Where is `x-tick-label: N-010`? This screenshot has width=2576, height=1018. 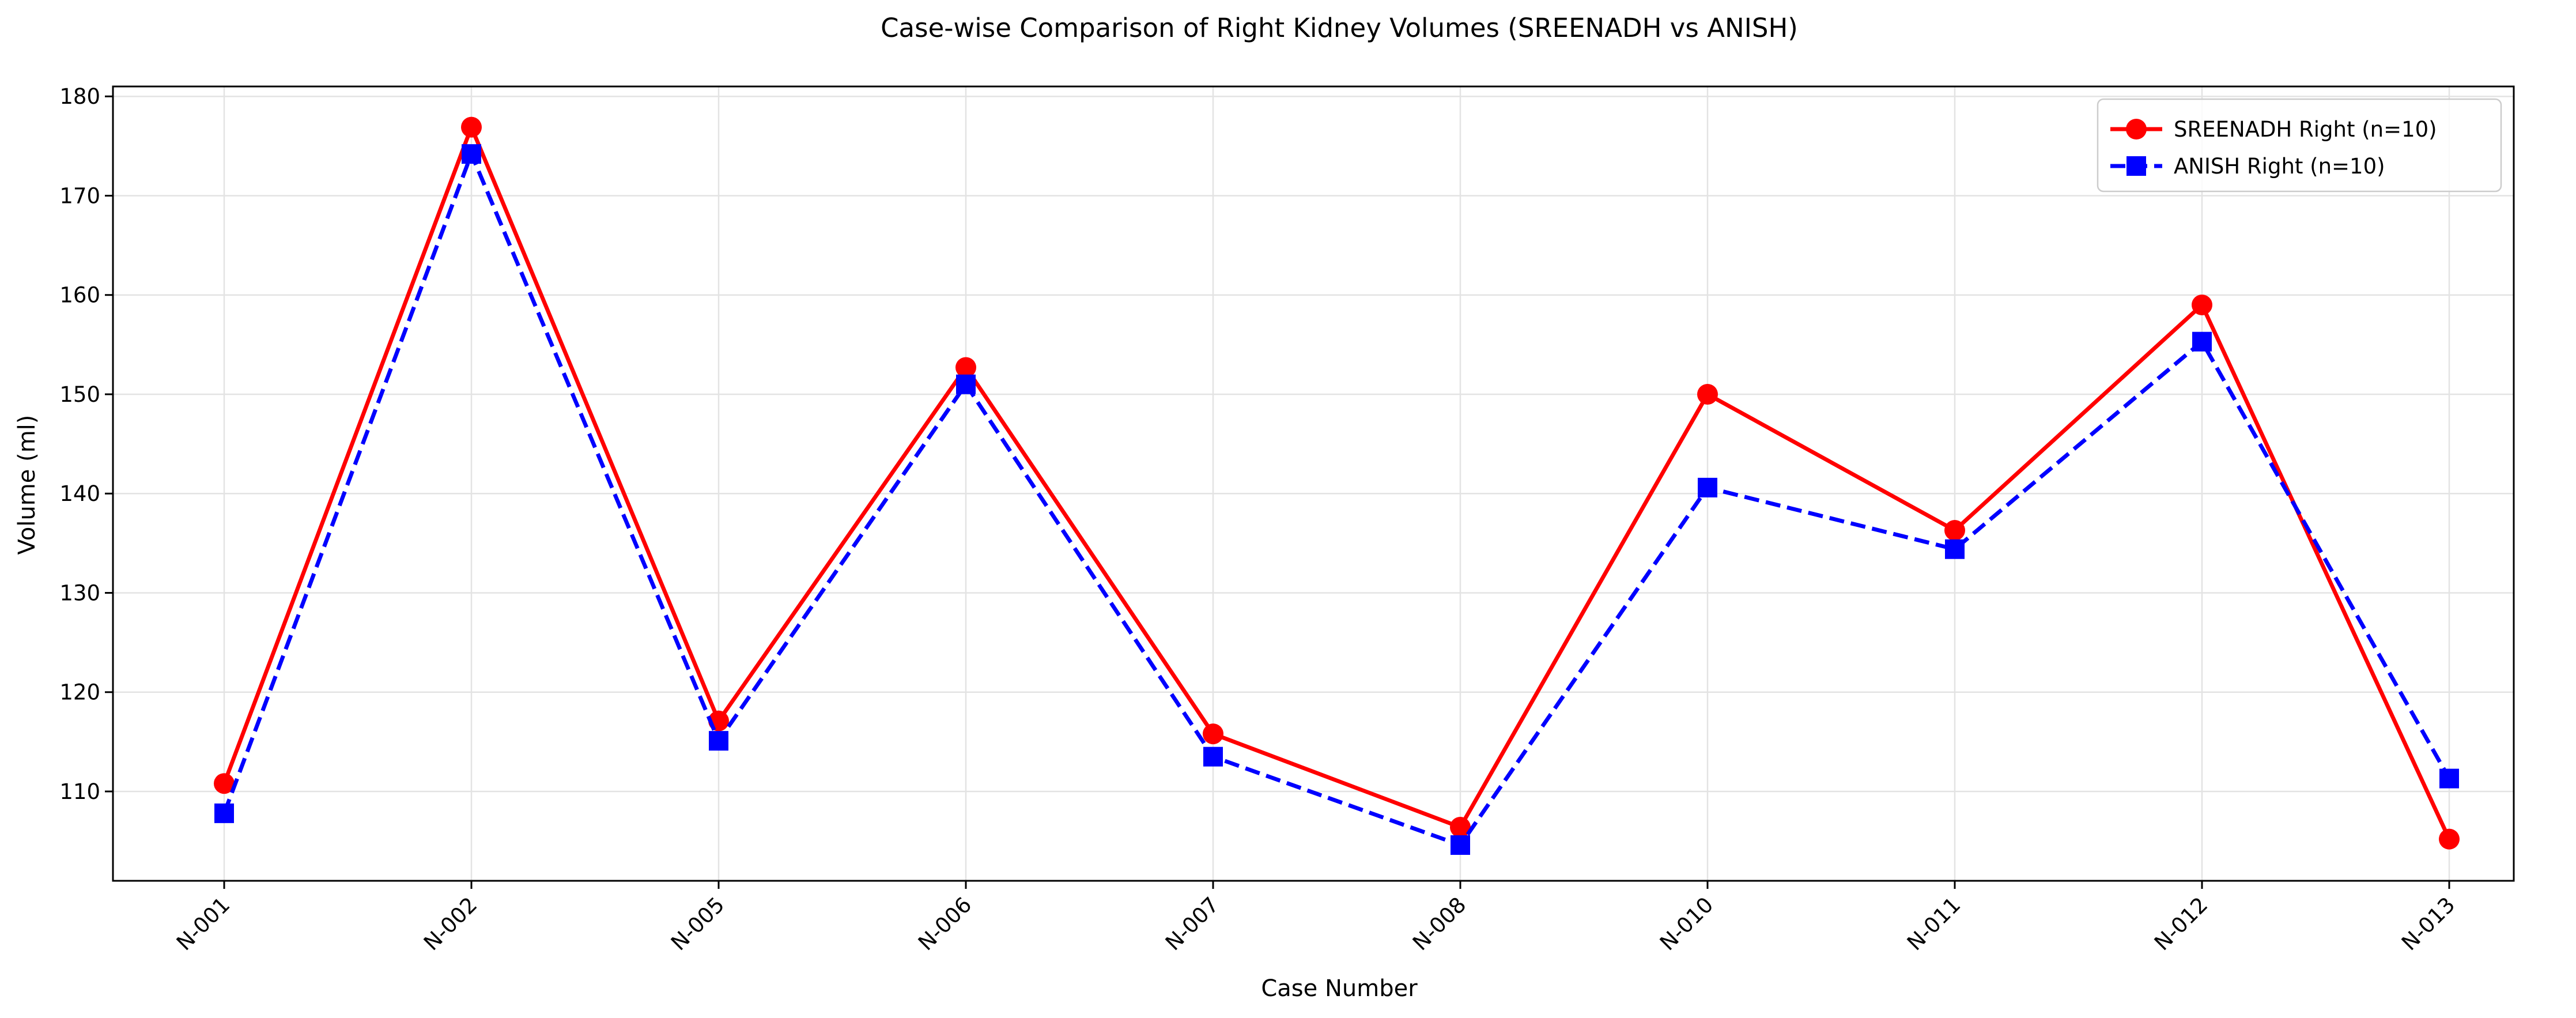
x-tick-label: N-010 is located at coordinates (1686, 923).